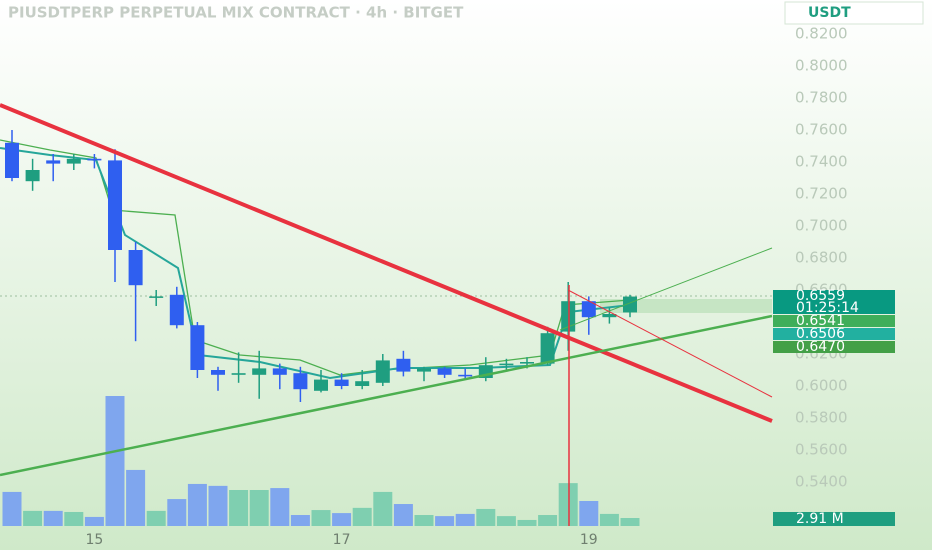 Image resolution: width=932 pixels, height=550 pixels. What do you see at coordinates (821, 482) in the screenshot?
I see `y-tick-label: 0.5400` at bounding box center [821, 482].